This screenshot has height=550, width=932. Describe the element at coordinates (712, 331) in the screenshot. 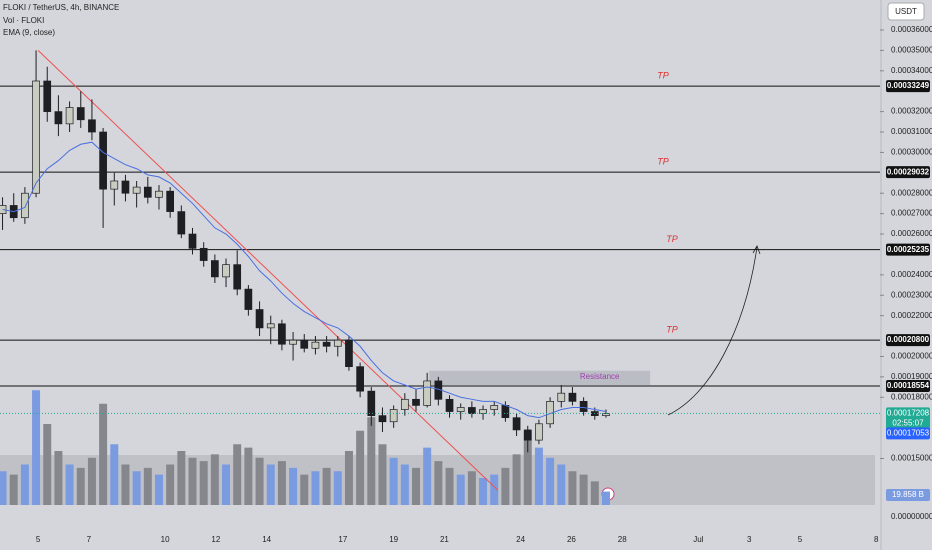

I see `forecast-arrow` at that location.